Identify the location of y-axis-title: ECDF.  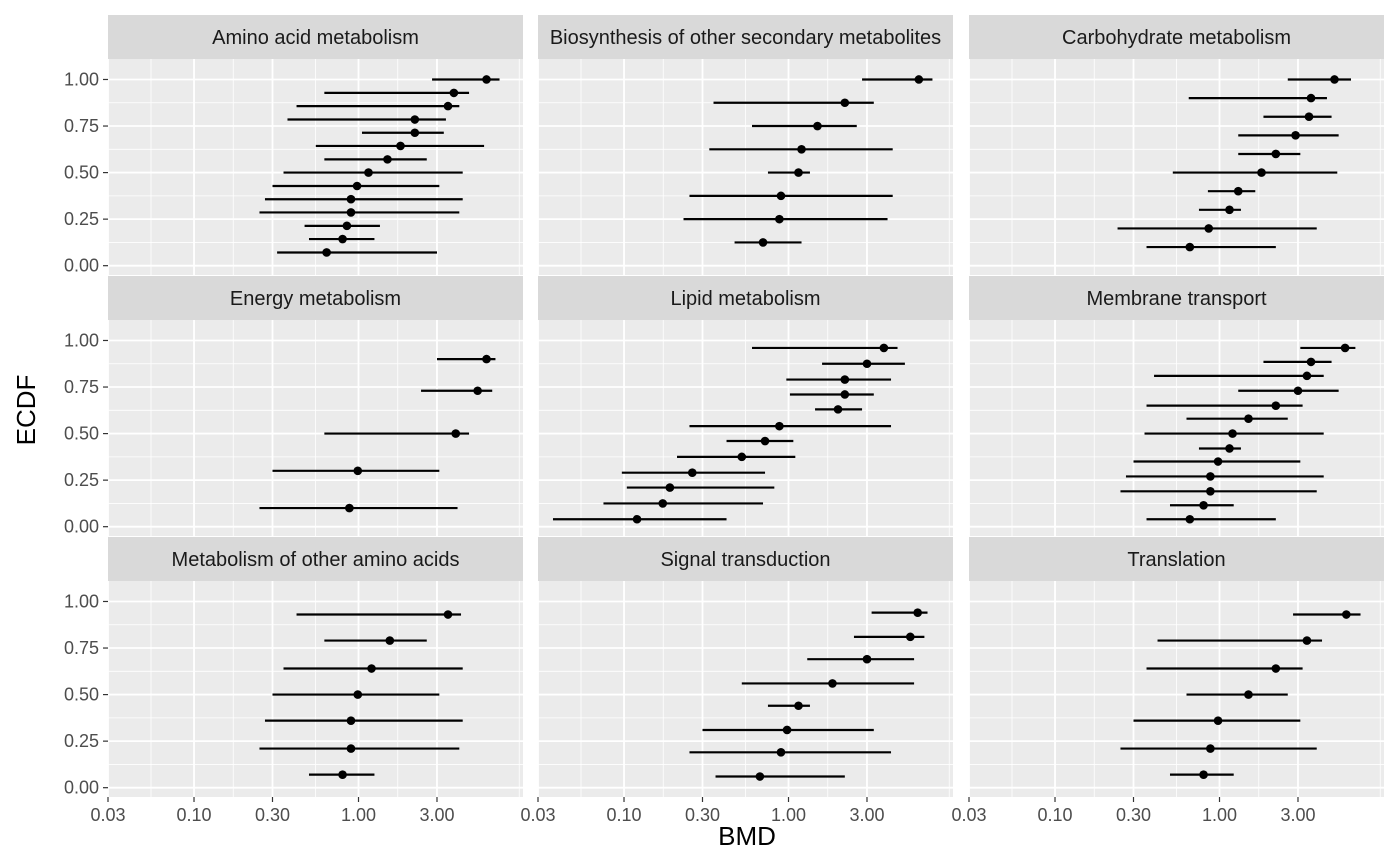
(26, 410).